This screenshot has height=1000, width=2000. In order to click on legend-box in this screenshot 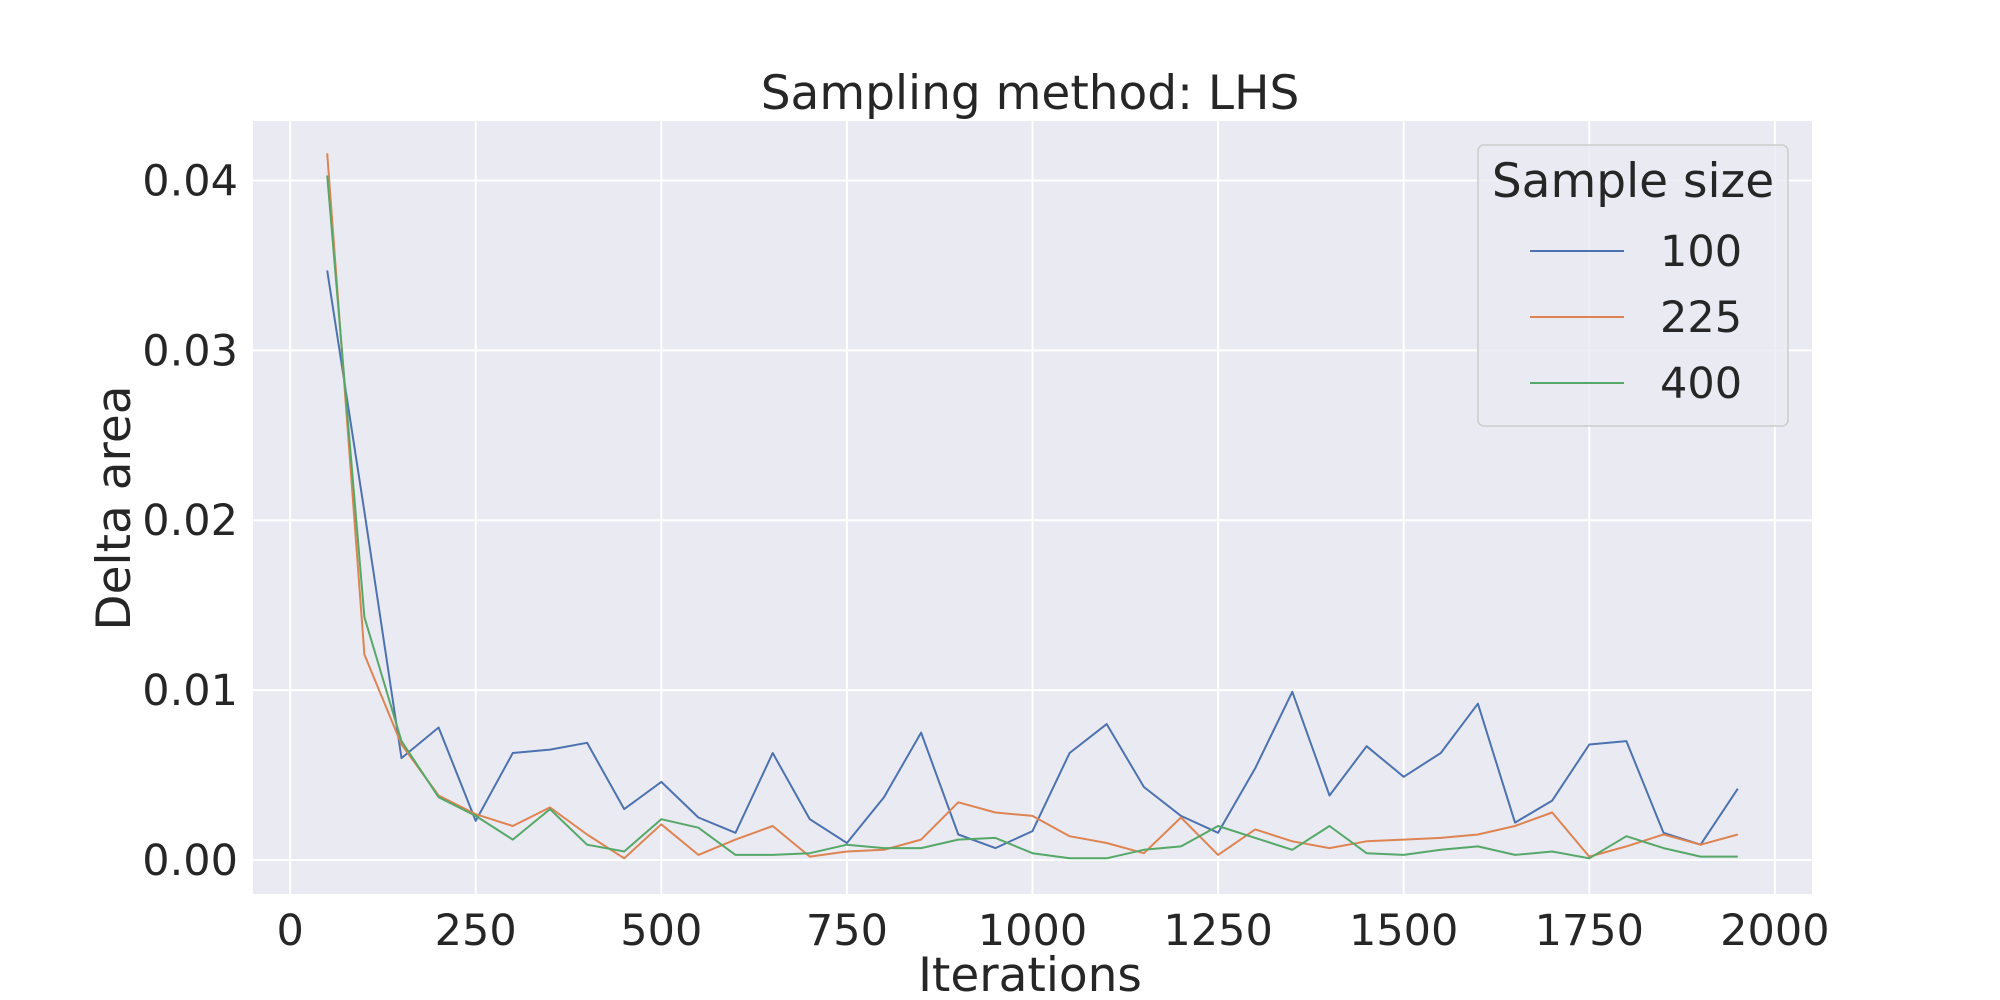, I will do `click(1633, 285)`.